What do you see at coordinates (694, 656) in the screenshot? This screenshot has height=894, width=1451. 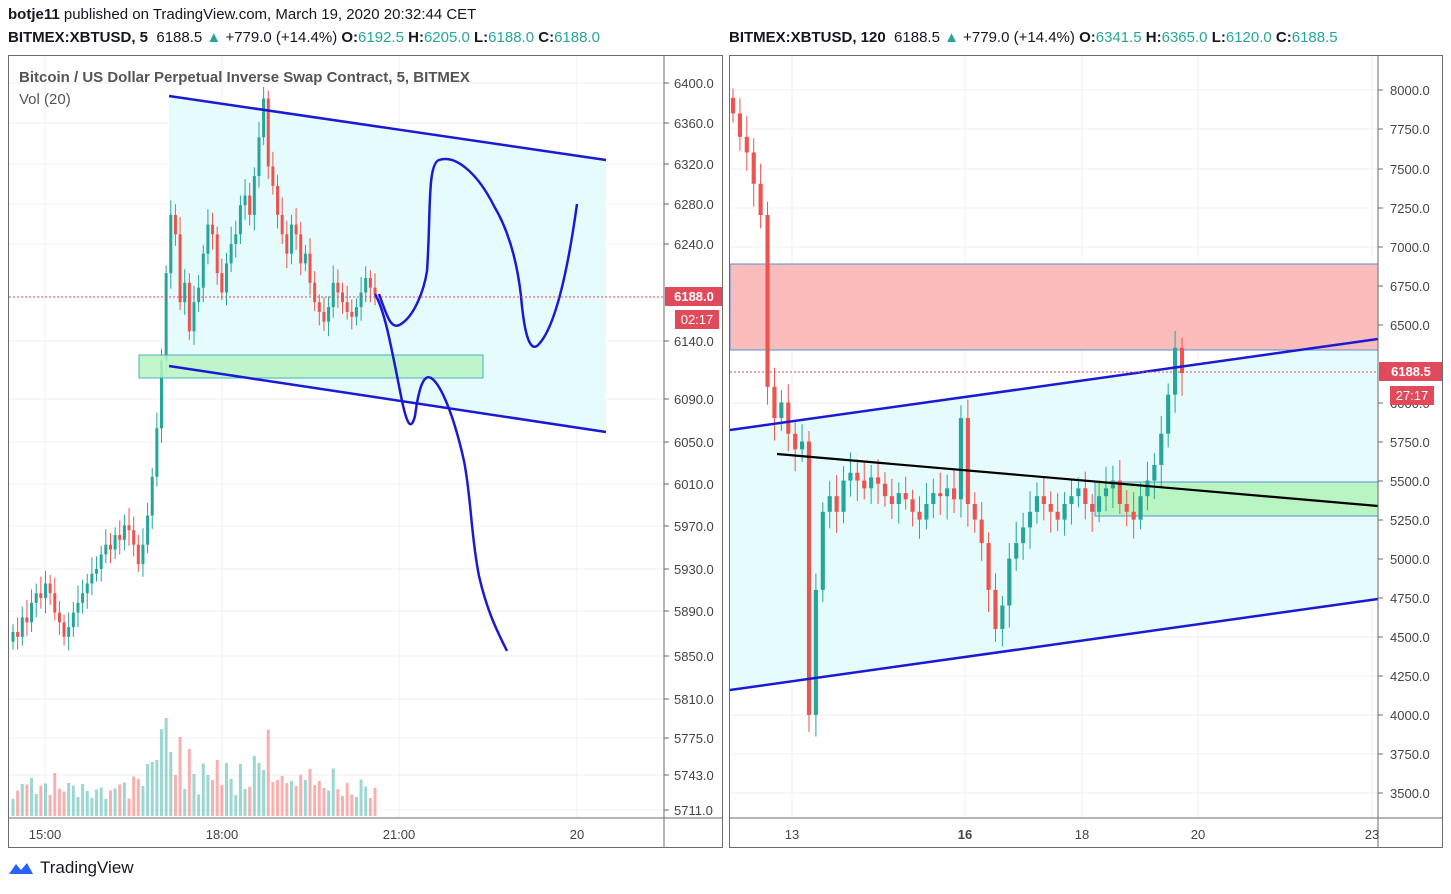 I see `y-tick-label: 5850.0` at bounding box center [694, 656].